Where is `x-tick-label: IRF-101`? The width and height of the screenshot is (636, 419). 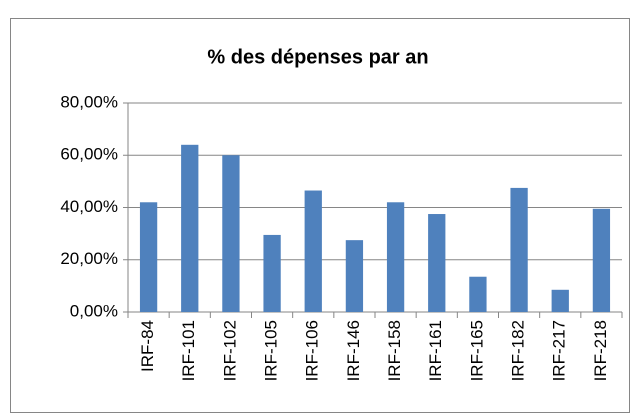
x-tick-label: IRF-101 is located at coordinates (188, 350).